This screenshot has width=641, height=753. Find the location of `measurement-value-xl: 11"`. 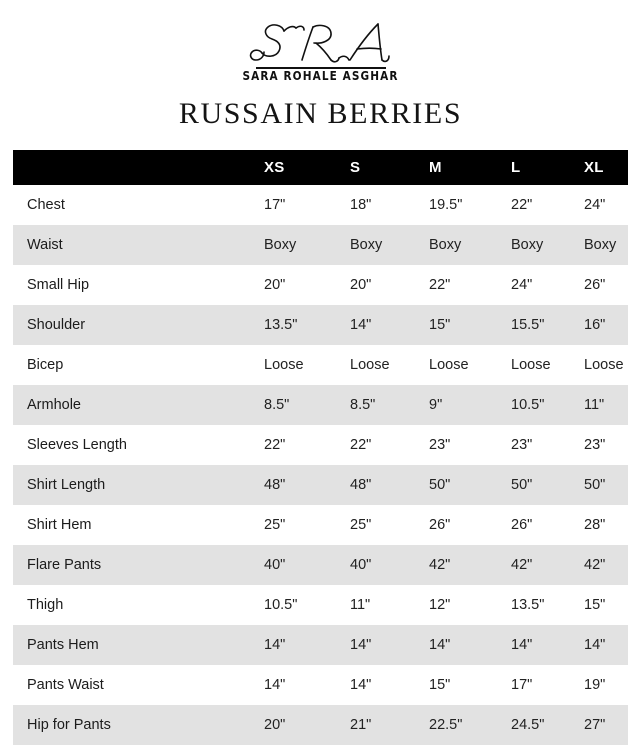

measurement-value-xl: 11" is located at coordinates (606, 405).